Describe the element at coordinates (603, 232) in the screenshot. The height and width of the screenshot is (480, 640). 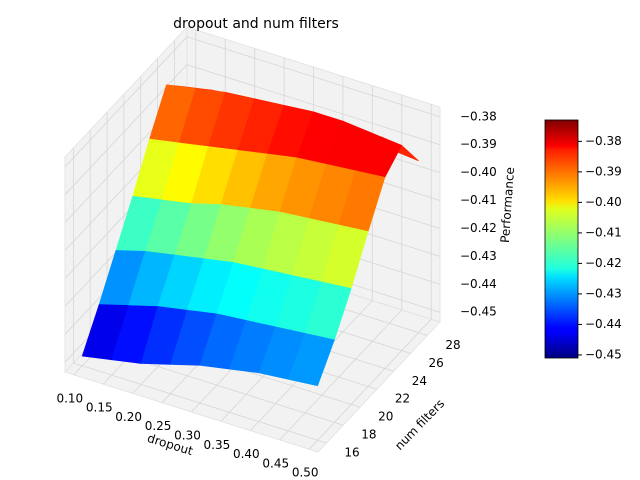
I see `colorbar-tick-label: −0.41` at that location.